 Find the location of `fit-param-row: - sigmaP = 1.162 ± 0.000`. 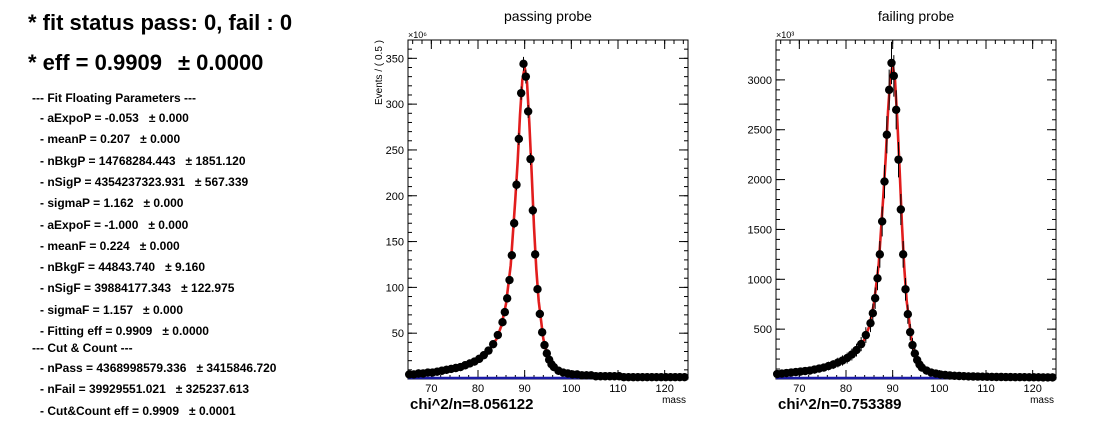

fit-param-row: - sigmaP = 1.162 ± 0.000 is located at coordinates (111, 203).